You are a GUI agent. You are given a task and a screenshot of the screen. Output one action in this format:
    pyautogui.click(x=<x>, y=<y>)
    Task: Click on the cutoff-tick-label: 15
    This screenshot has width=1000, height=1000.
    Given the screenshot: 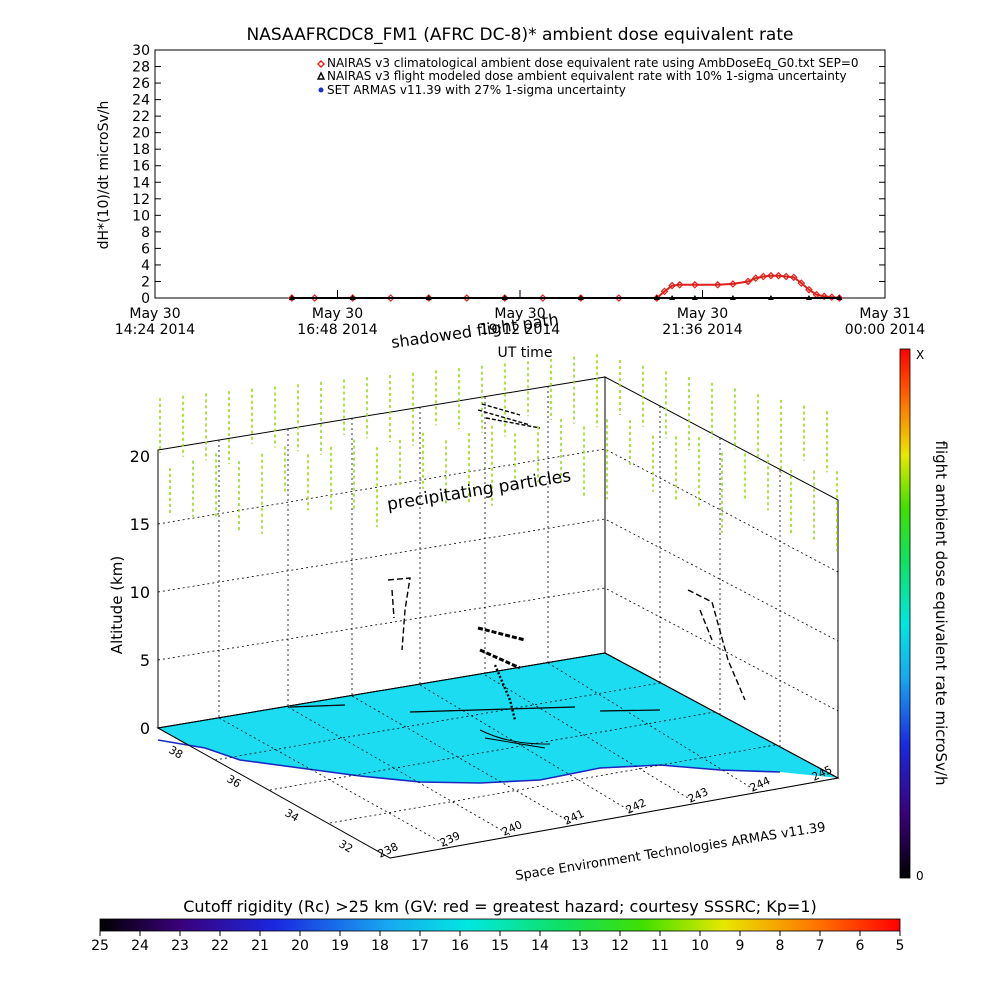 What is the action you would take?
    pyautogui.click(x=500, y=946)
    